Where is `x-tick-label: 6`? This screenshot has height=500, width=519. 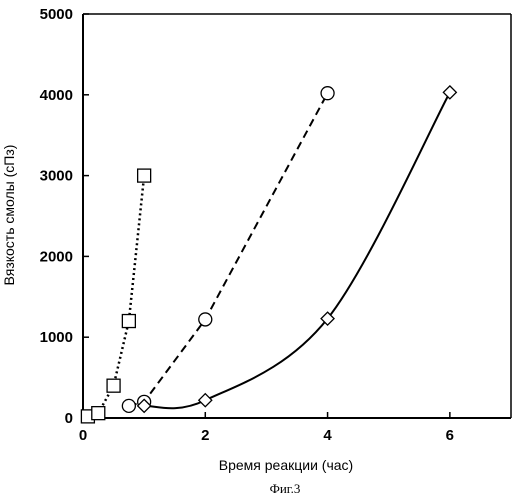 x-tick-label: 6 is located at coordinates (450, 435).